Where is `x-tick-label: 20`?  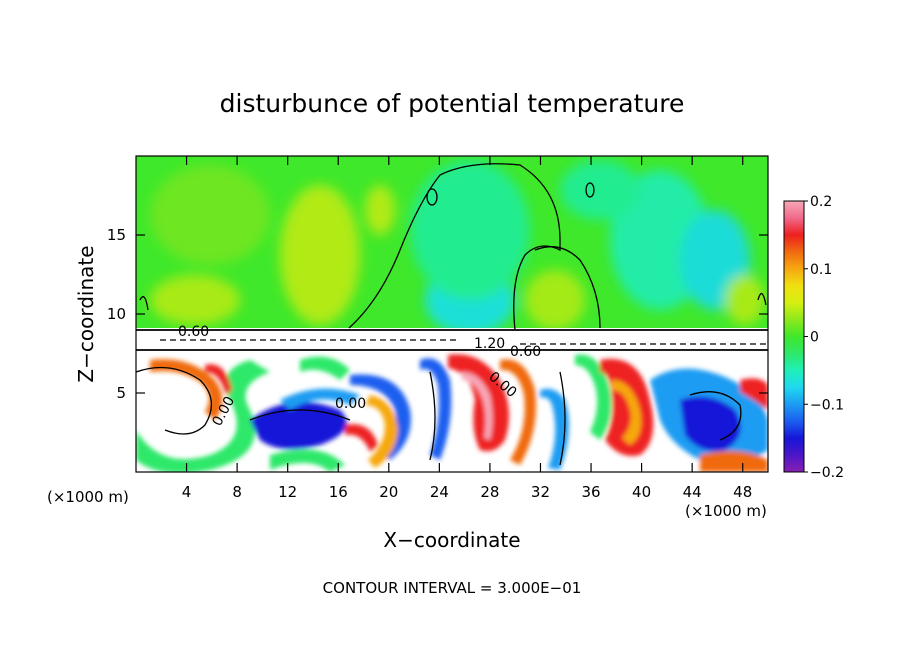
x-tick-label: 20 is located at coordinates (388, 492).